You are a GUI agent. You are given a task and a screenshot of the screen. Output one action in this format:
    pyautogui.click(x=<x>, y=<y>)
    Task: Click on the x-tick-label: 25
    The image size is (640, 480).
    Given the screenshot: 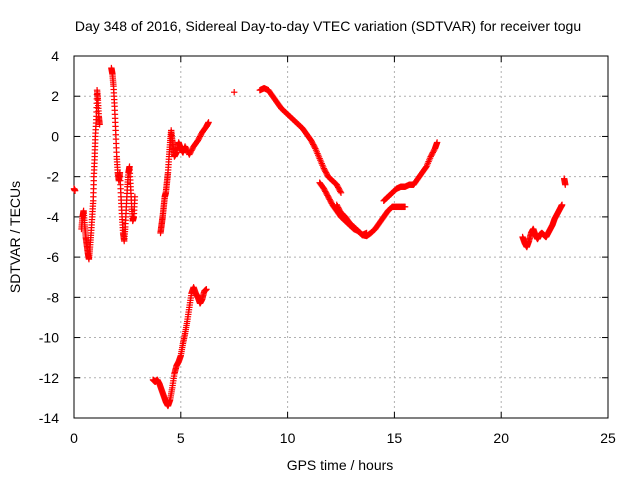 What is the action you would take?
    pyautogui.click(x=608, y=438)
    